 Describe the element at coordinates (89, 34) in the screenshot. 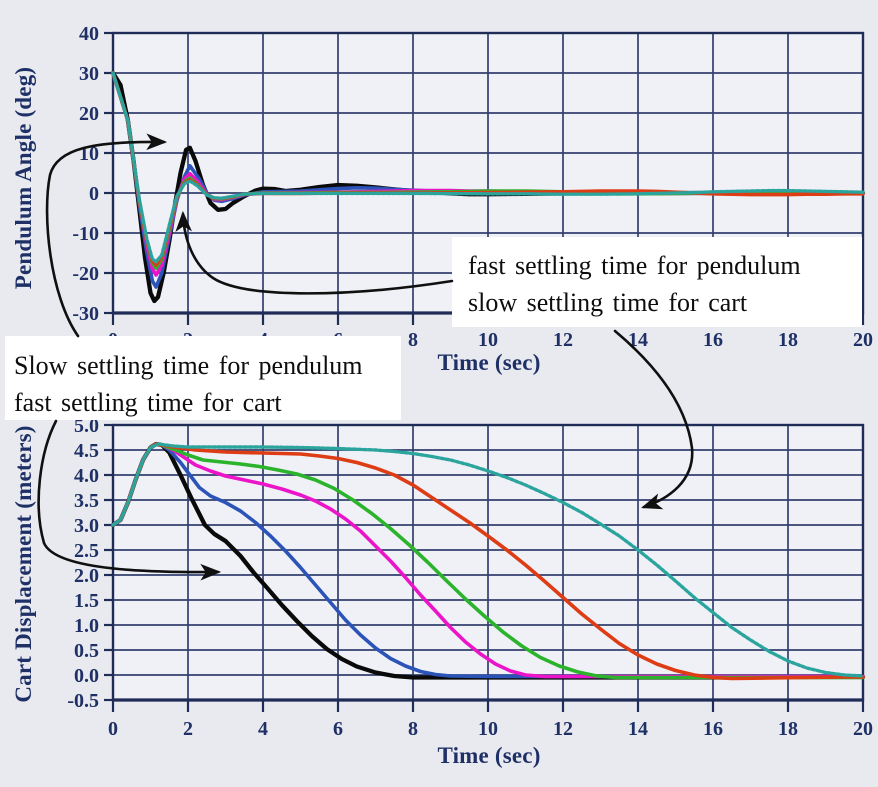

I see `y-tick-label: 40` at that location.